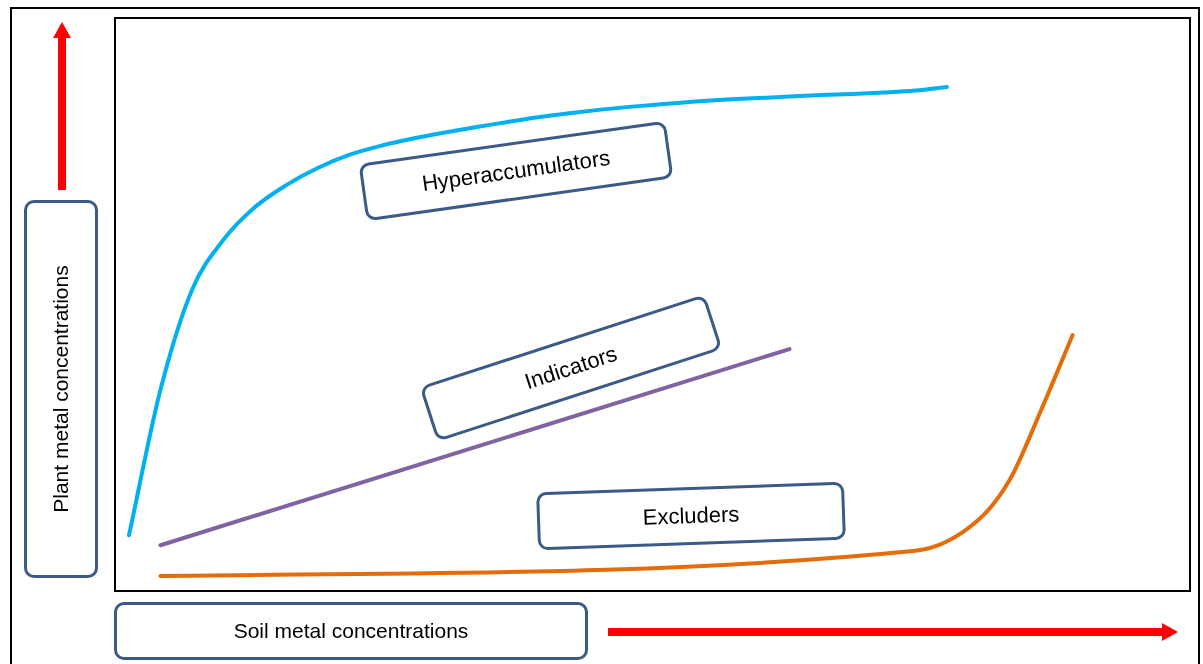 The image size is (1203, 664). Describe the element at coordinates (351, 631) in the screenshot. I see `x-axis-title: Soil metal concentrations` at that location.